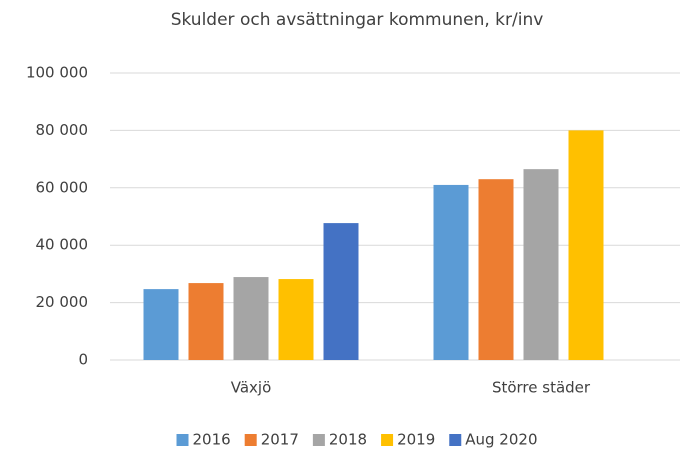 This screenshot has height=455, width=694. What do you see at coordinates (280, 440) in the screenshot?
I see `legend-label: 2017` at bounding box center [280, 440].